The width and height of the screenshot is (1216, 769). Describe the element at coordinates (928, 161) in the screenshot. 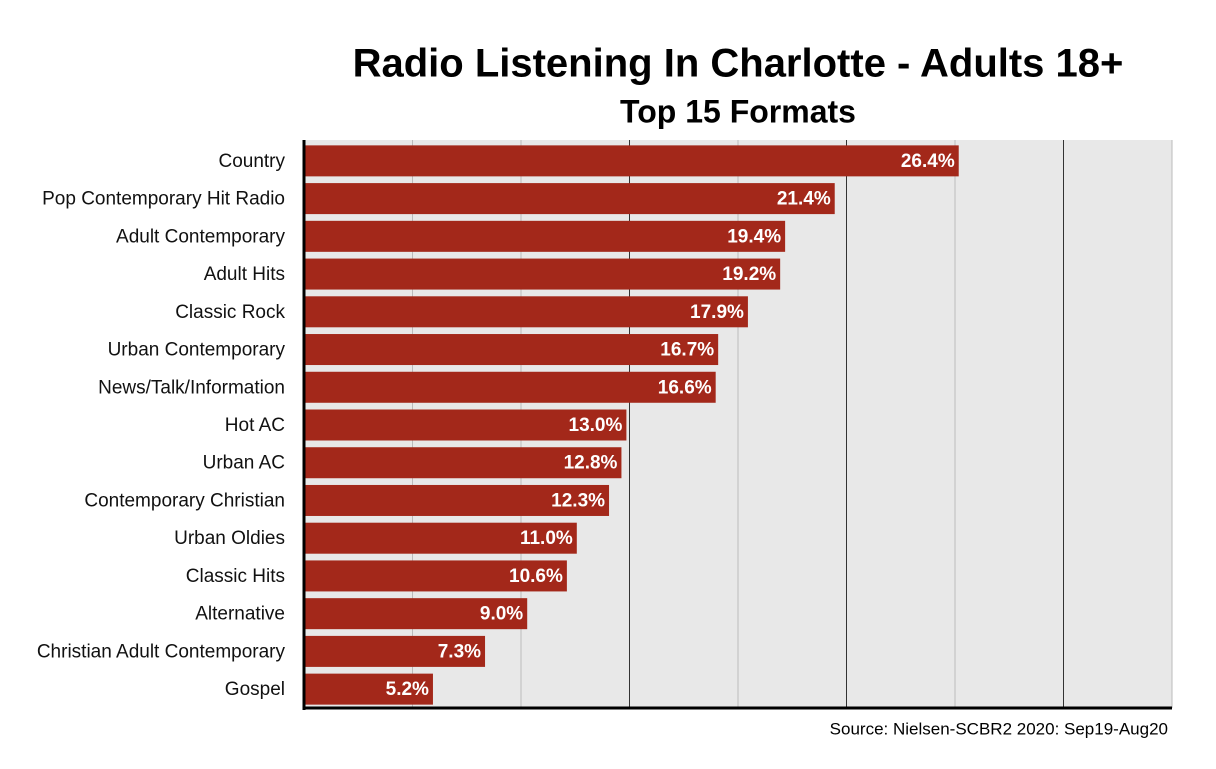

I see `data-label: 26.4%` at that location.